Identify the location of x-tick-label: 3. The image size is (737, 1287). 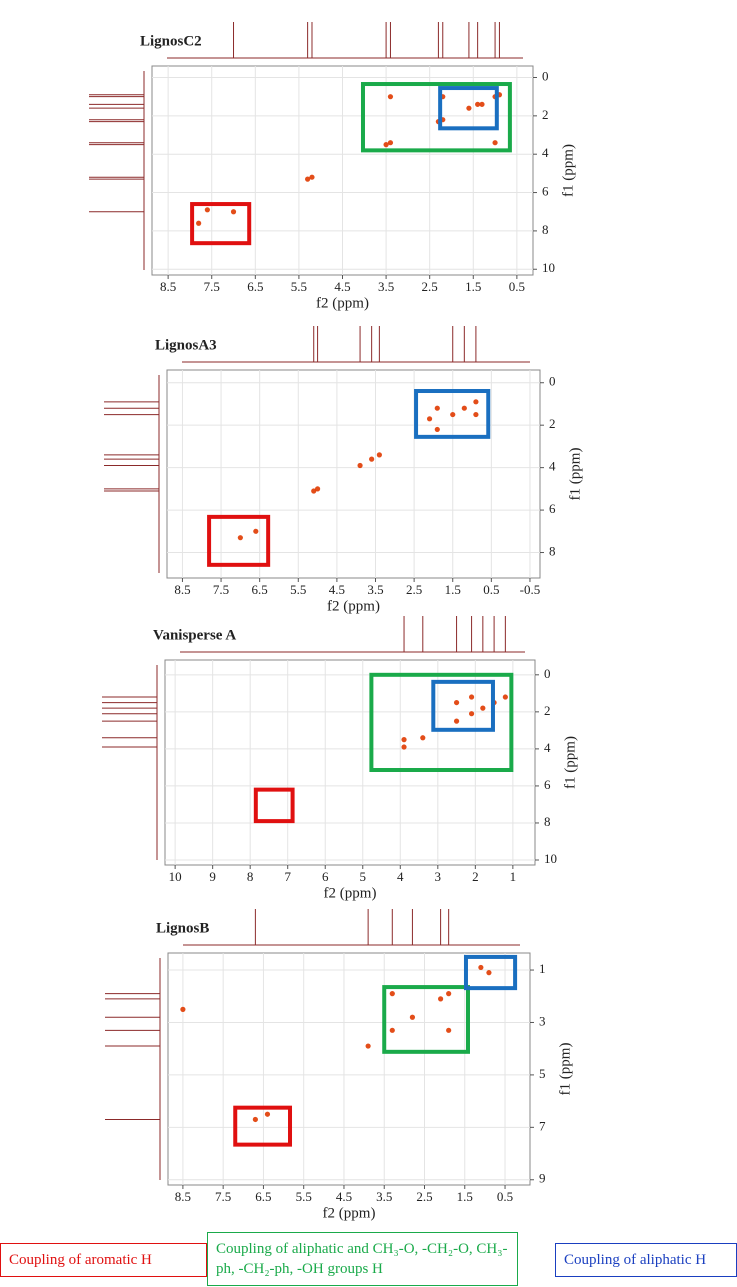
(438, 876).